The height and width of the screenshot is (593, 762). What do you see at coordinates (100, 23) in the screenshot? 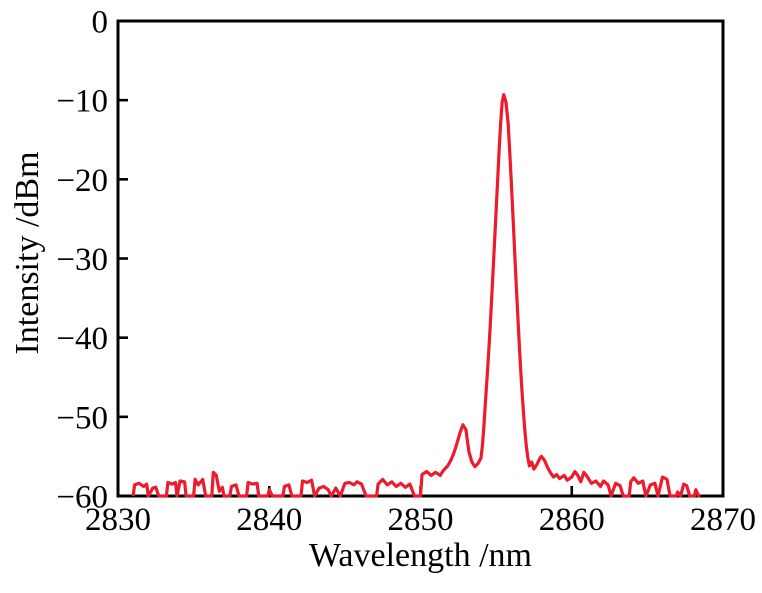
I see `y-tick-label: 0` at bounding box center [100, 23].